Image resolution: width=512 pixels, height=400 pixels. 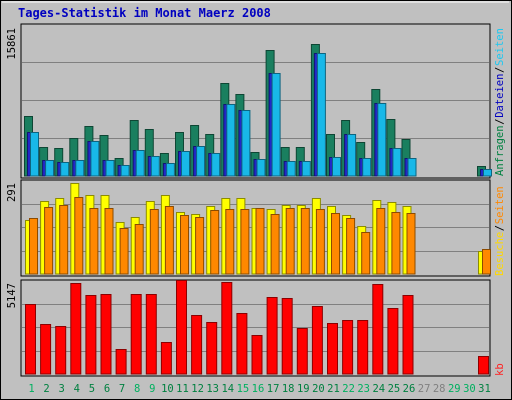 What do you see at coordinates (378, 389) in the screenshot?
I see `day-label-24: 24` at bounding box center [378, 389].